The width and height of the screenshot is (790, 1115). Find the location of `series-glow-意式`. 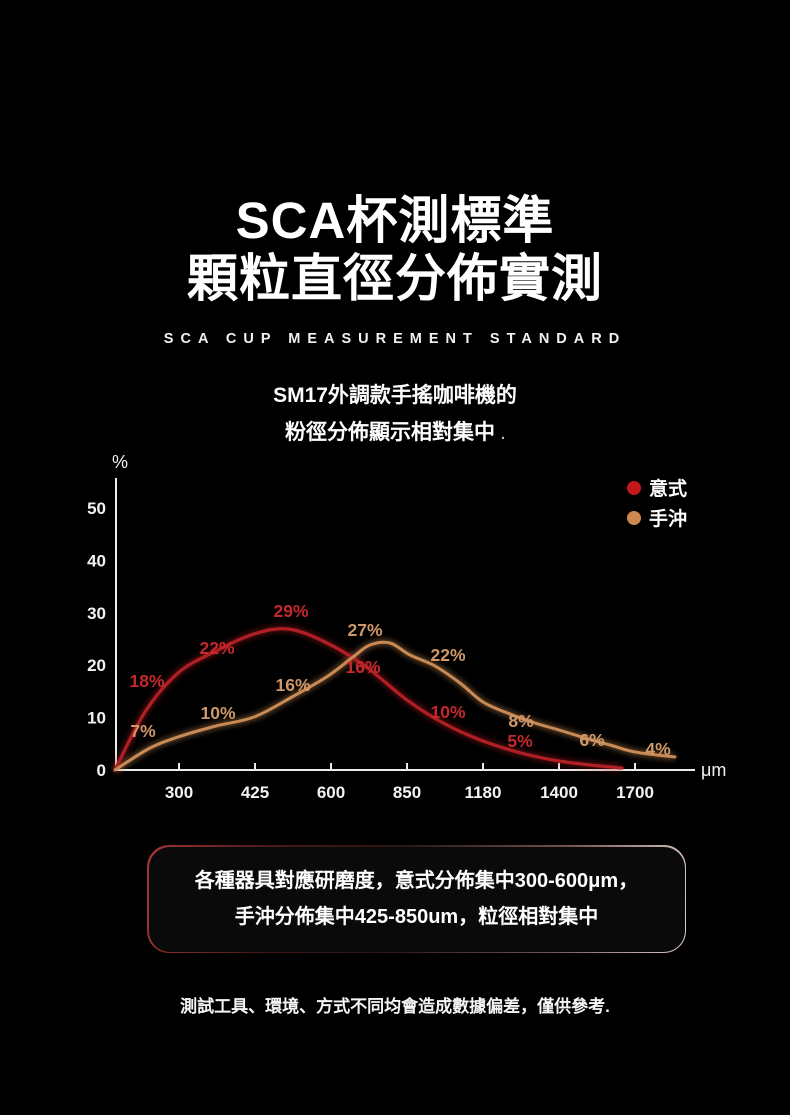

series-glow-意式 is located at coordinates (367, 698).